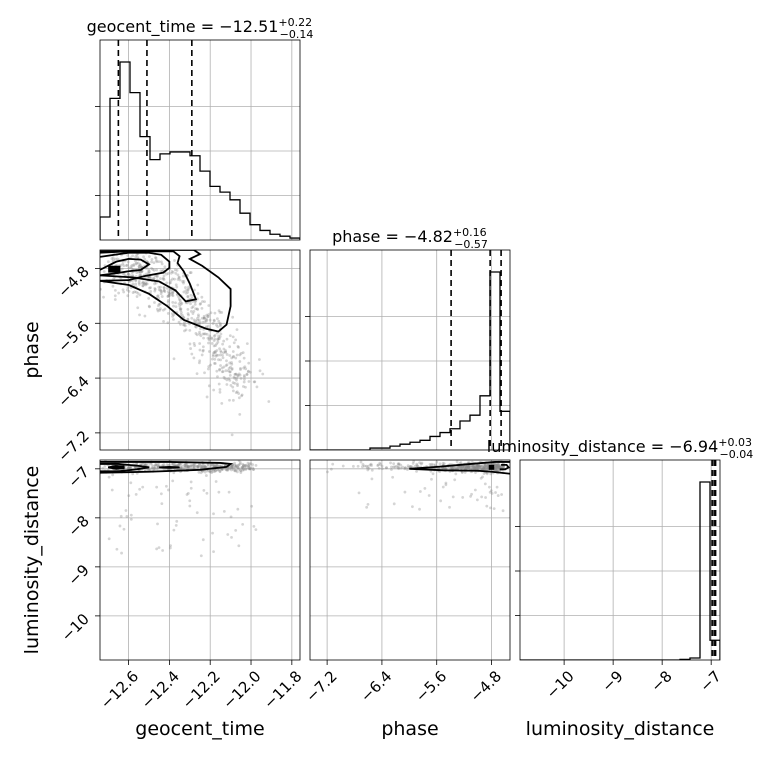 The height and width of the screenshot is (760, 760). I want to click on contour-line, so click(116, 467).